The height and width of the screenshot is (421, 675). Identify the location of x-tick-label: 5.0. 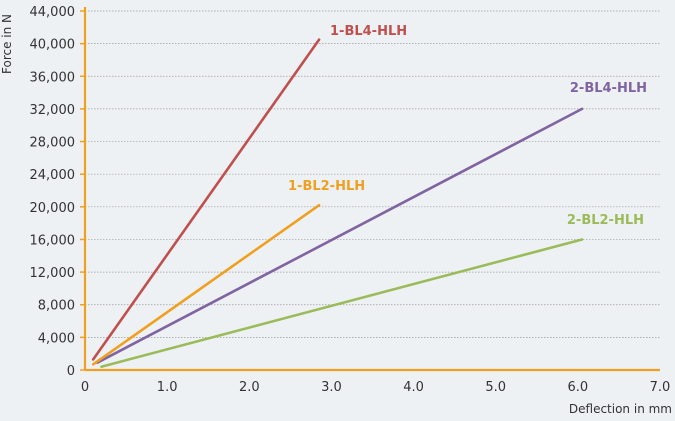
(495, 387).